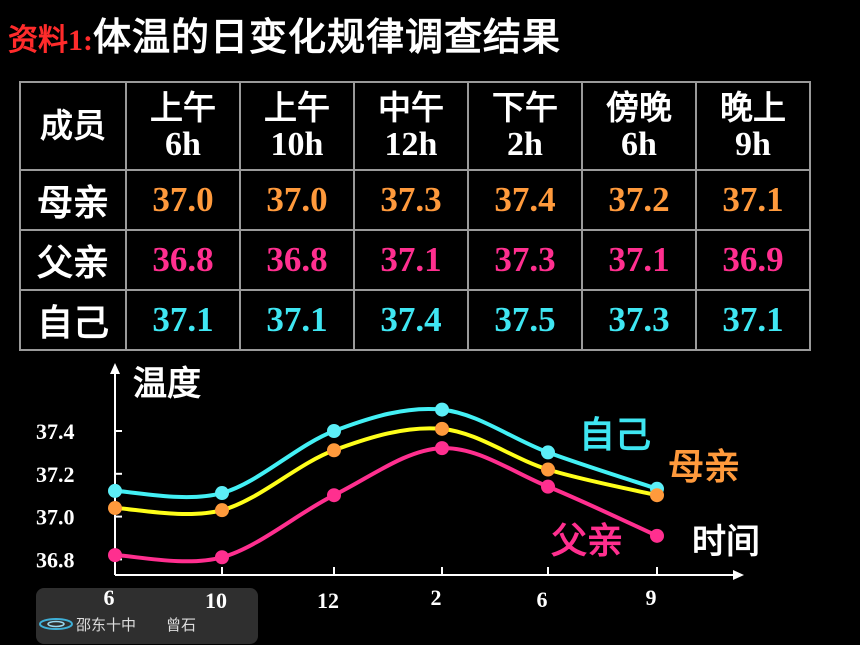 Image resolution: width=860 pixels, height=645 pixels. I want to click on x-tick-label: 12, so click(328, 600).